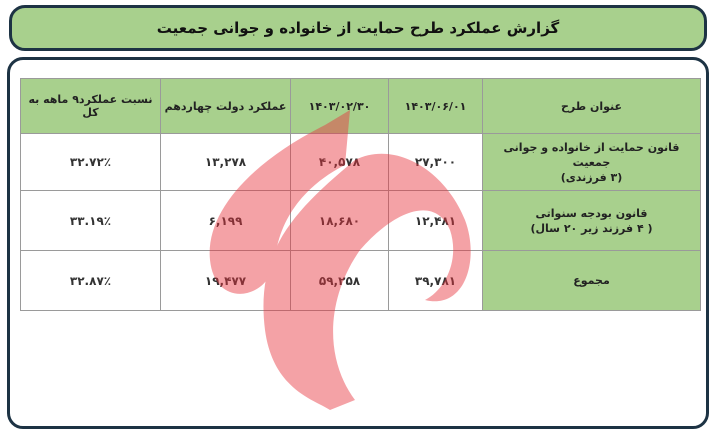 This screenshot has width=720, height=430. Describe the element at coordinates (591, 280) in the screenshot. I see `plan-cell: مجموع` at that location.